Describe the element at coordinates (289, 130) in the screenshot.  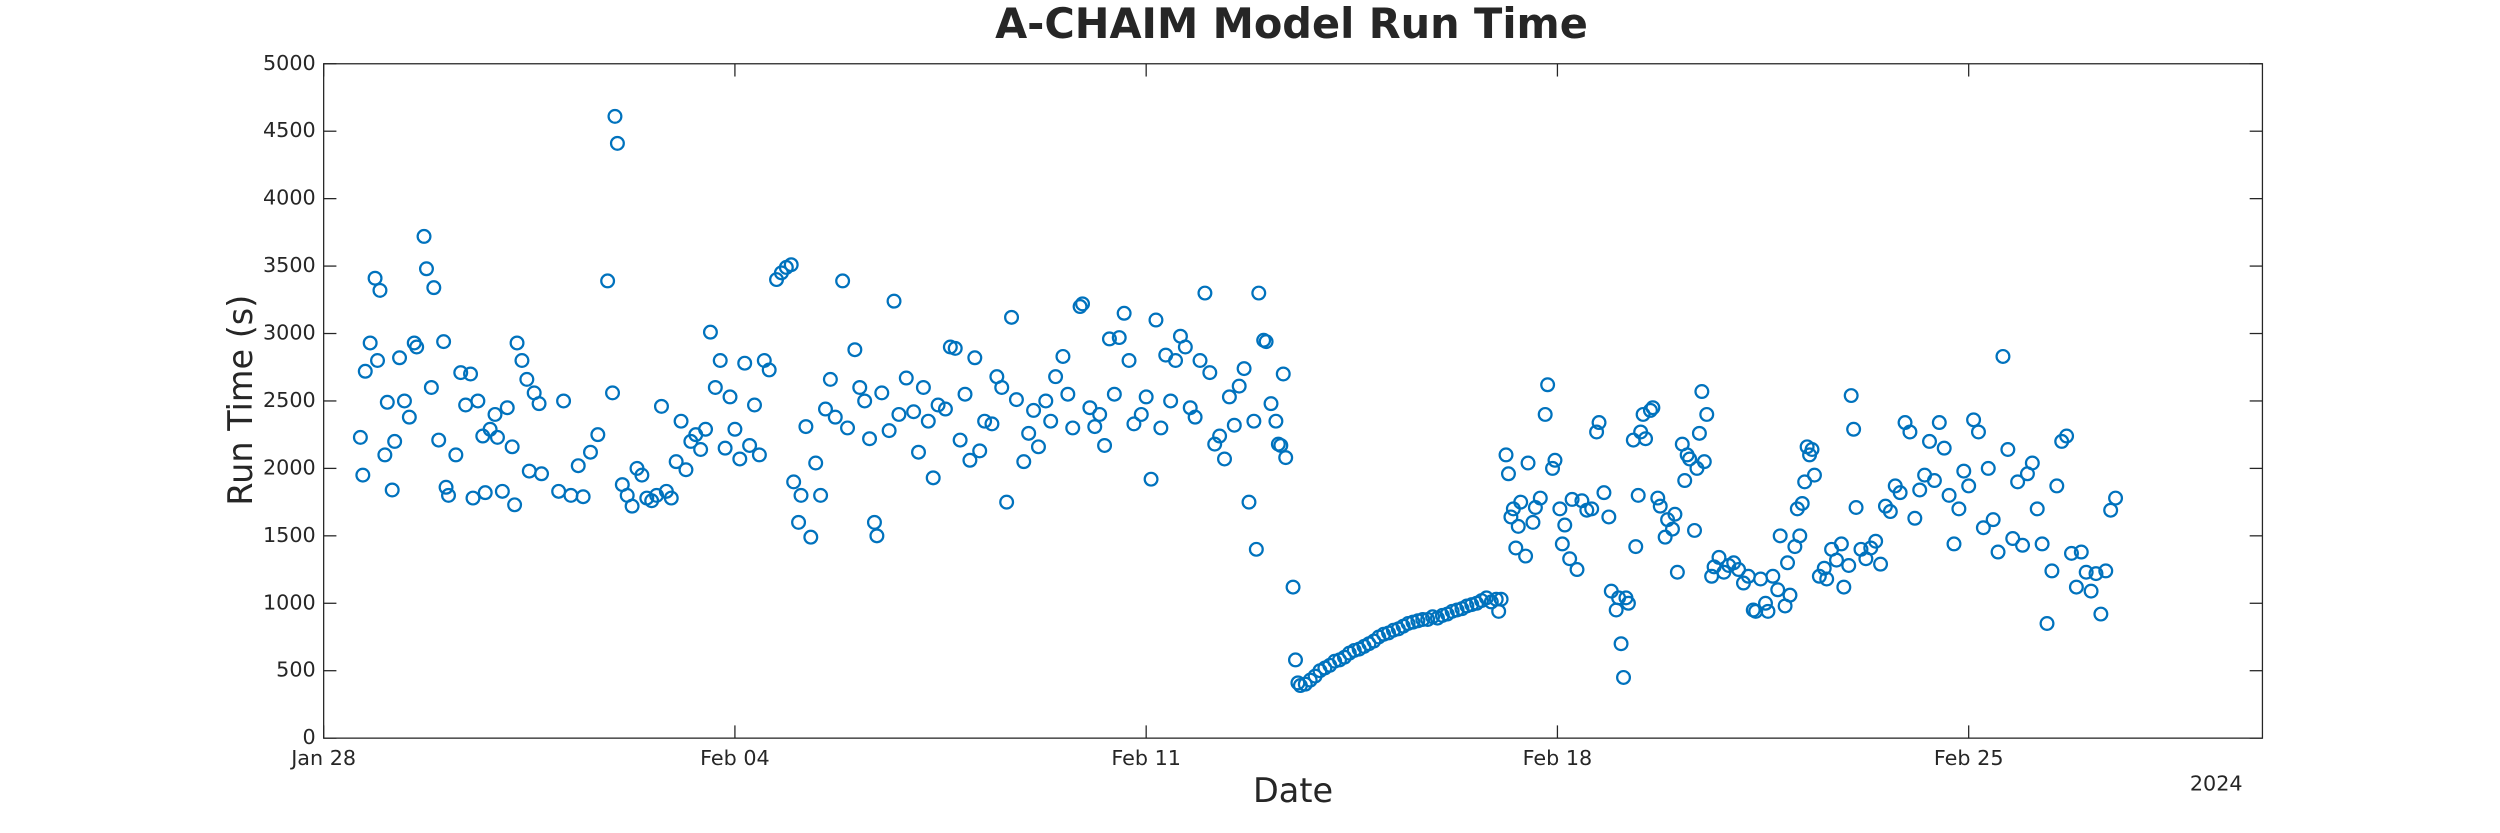
I see `y-tick-label: 4500` at that location.